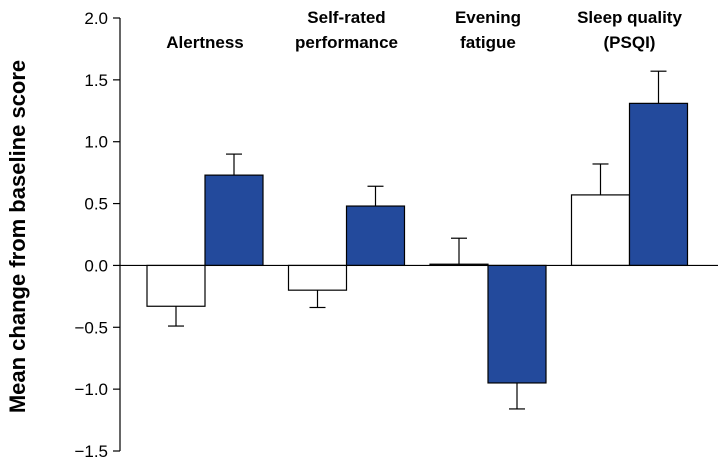 This screenshot has width=721, height=465. Describe the element at coordinates (96, 265) in the screenshot. I see `y-tick-label: 0.0` at that location.